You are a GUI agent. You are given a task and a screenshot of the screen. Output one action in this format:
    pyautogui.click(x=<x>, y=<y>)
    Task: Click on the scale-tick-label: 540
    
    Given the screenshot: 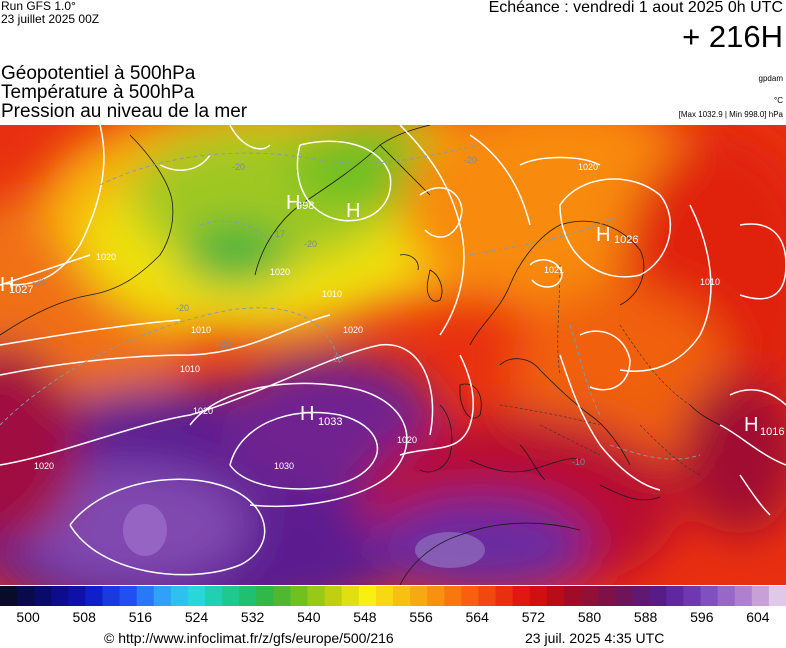 What is the action you would take?
    pyautogui.click(x=309, y=617)
    